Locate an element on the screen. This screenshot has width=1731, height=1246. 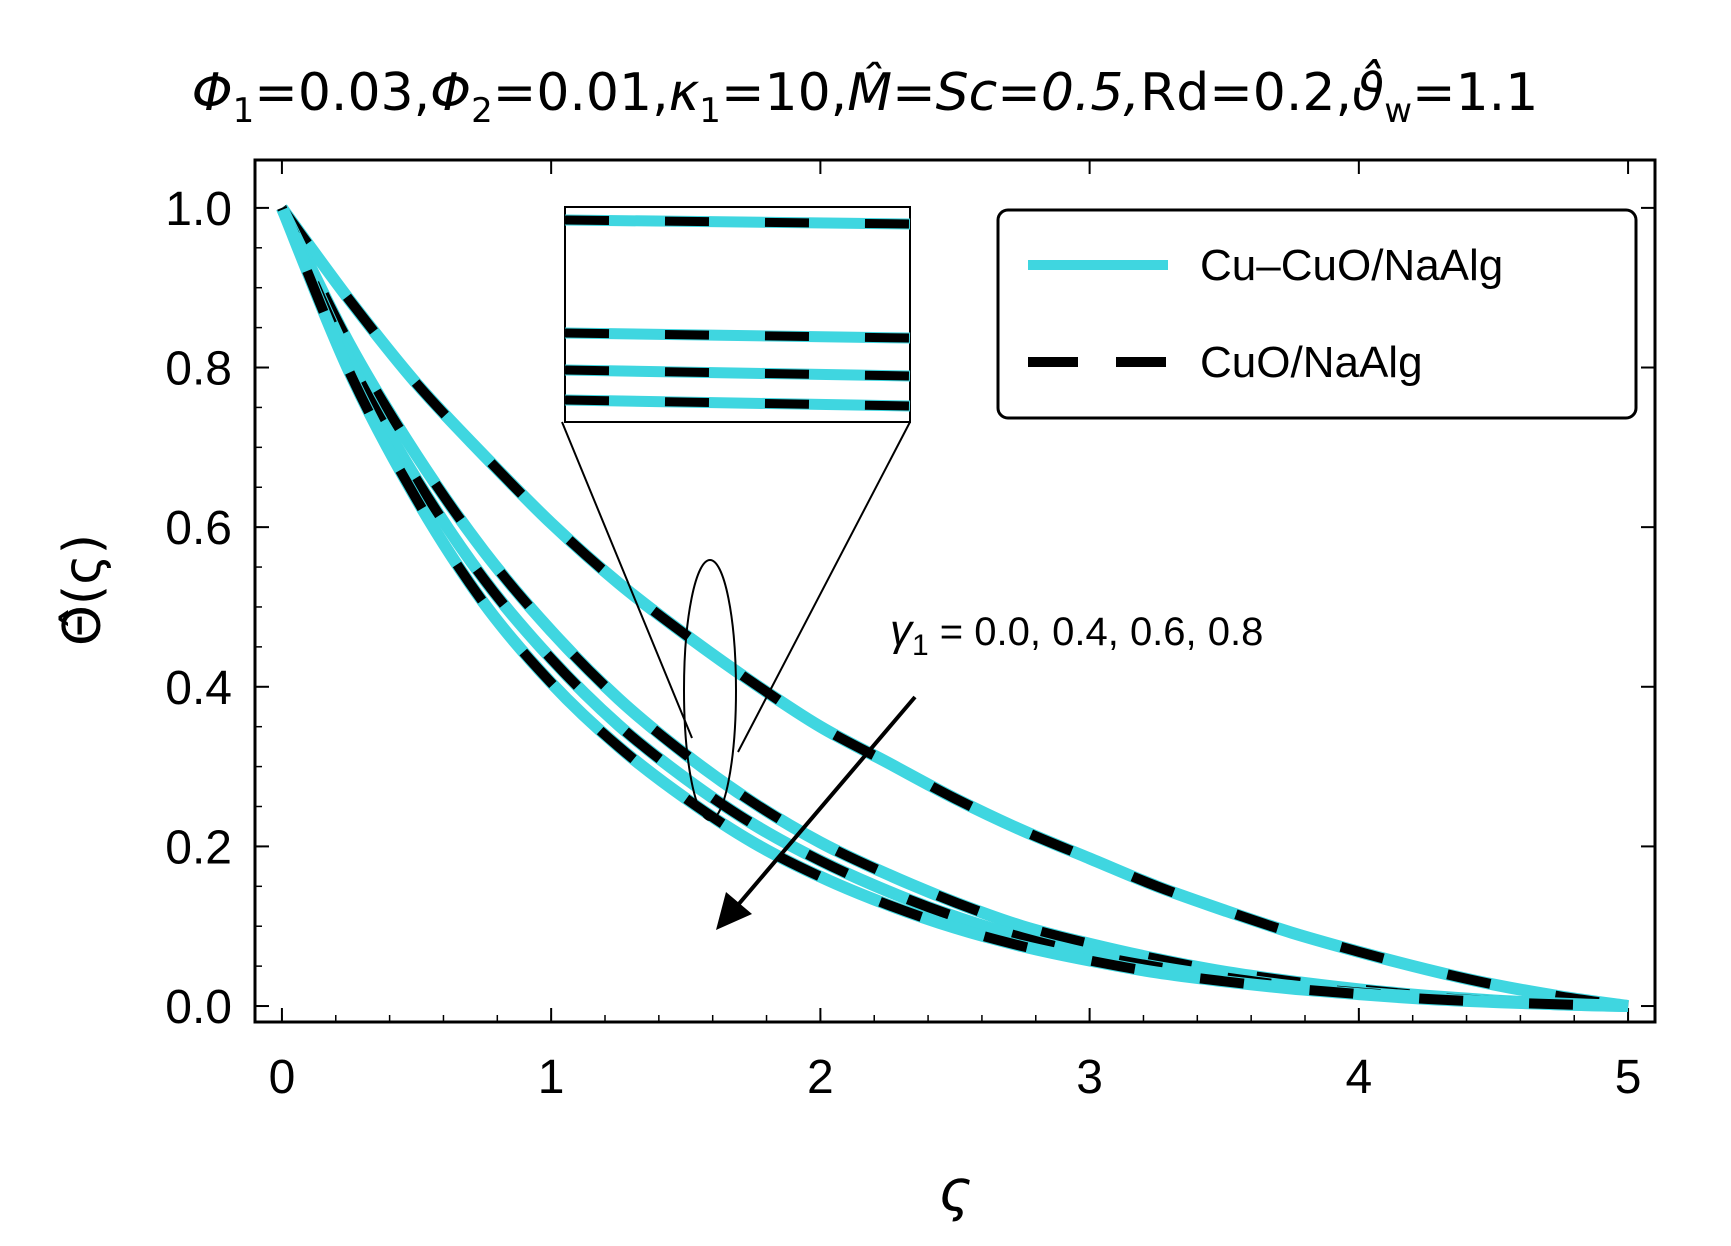
y-tick-label: 0.2 is located at coordinates (198, 847).